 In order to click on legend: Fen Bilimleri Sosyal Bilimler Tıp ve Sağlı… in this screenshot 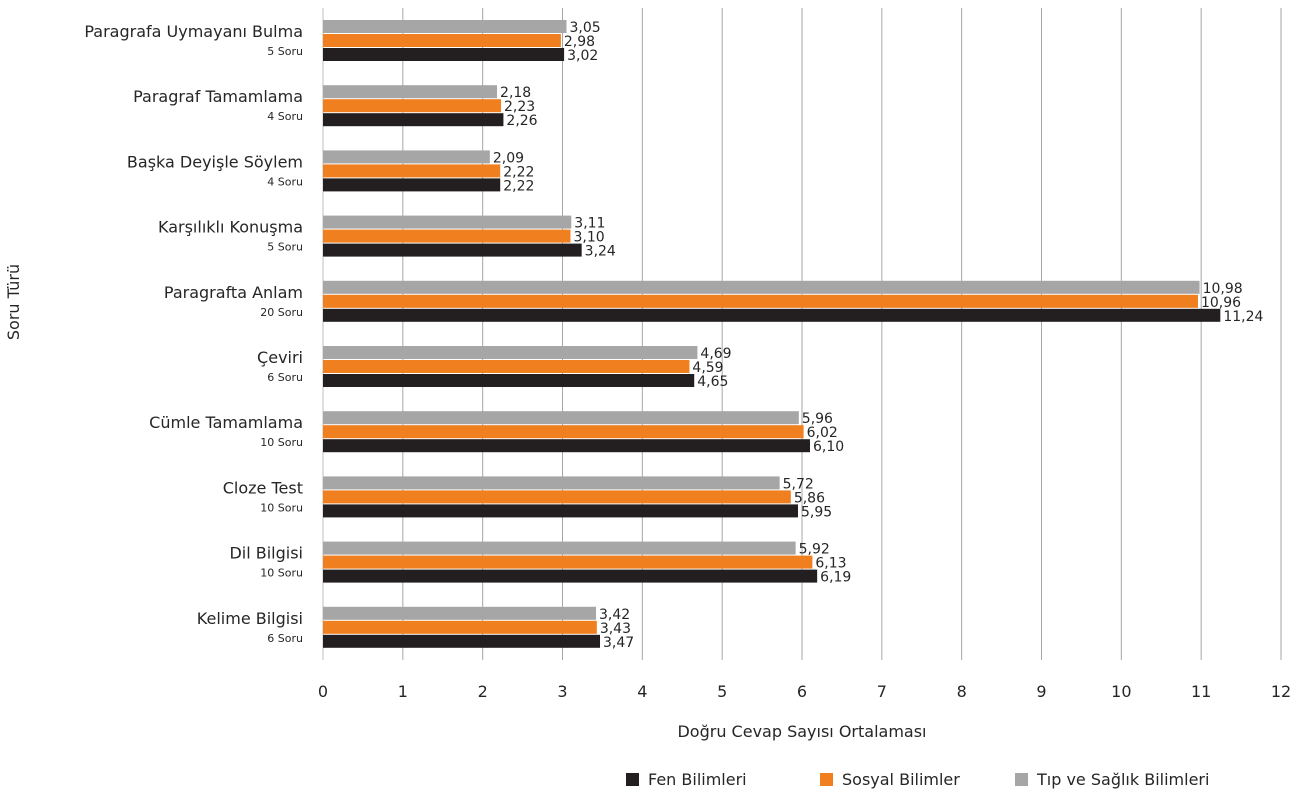, I will do `click(917, 779)`.